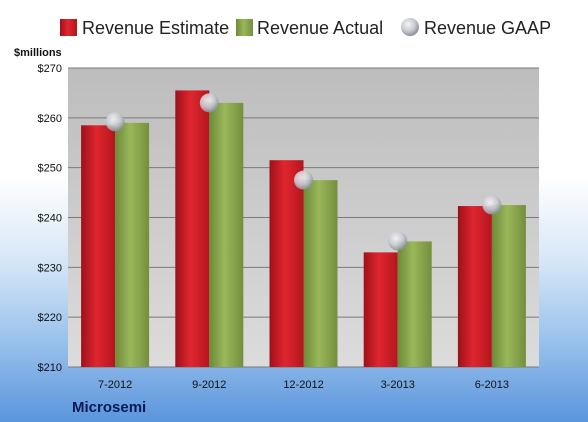  I want to click on bar-actual-12-2012, so click(320, 273).